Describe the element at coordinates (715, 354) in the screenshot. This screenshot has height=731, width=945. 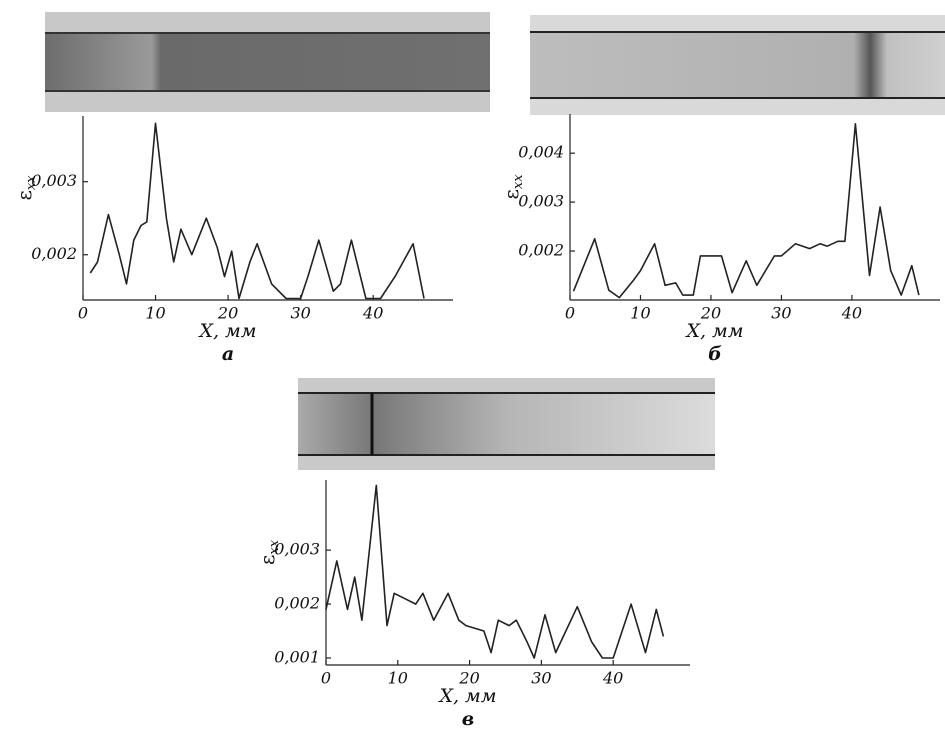
I see `panel-label: б` at that location.